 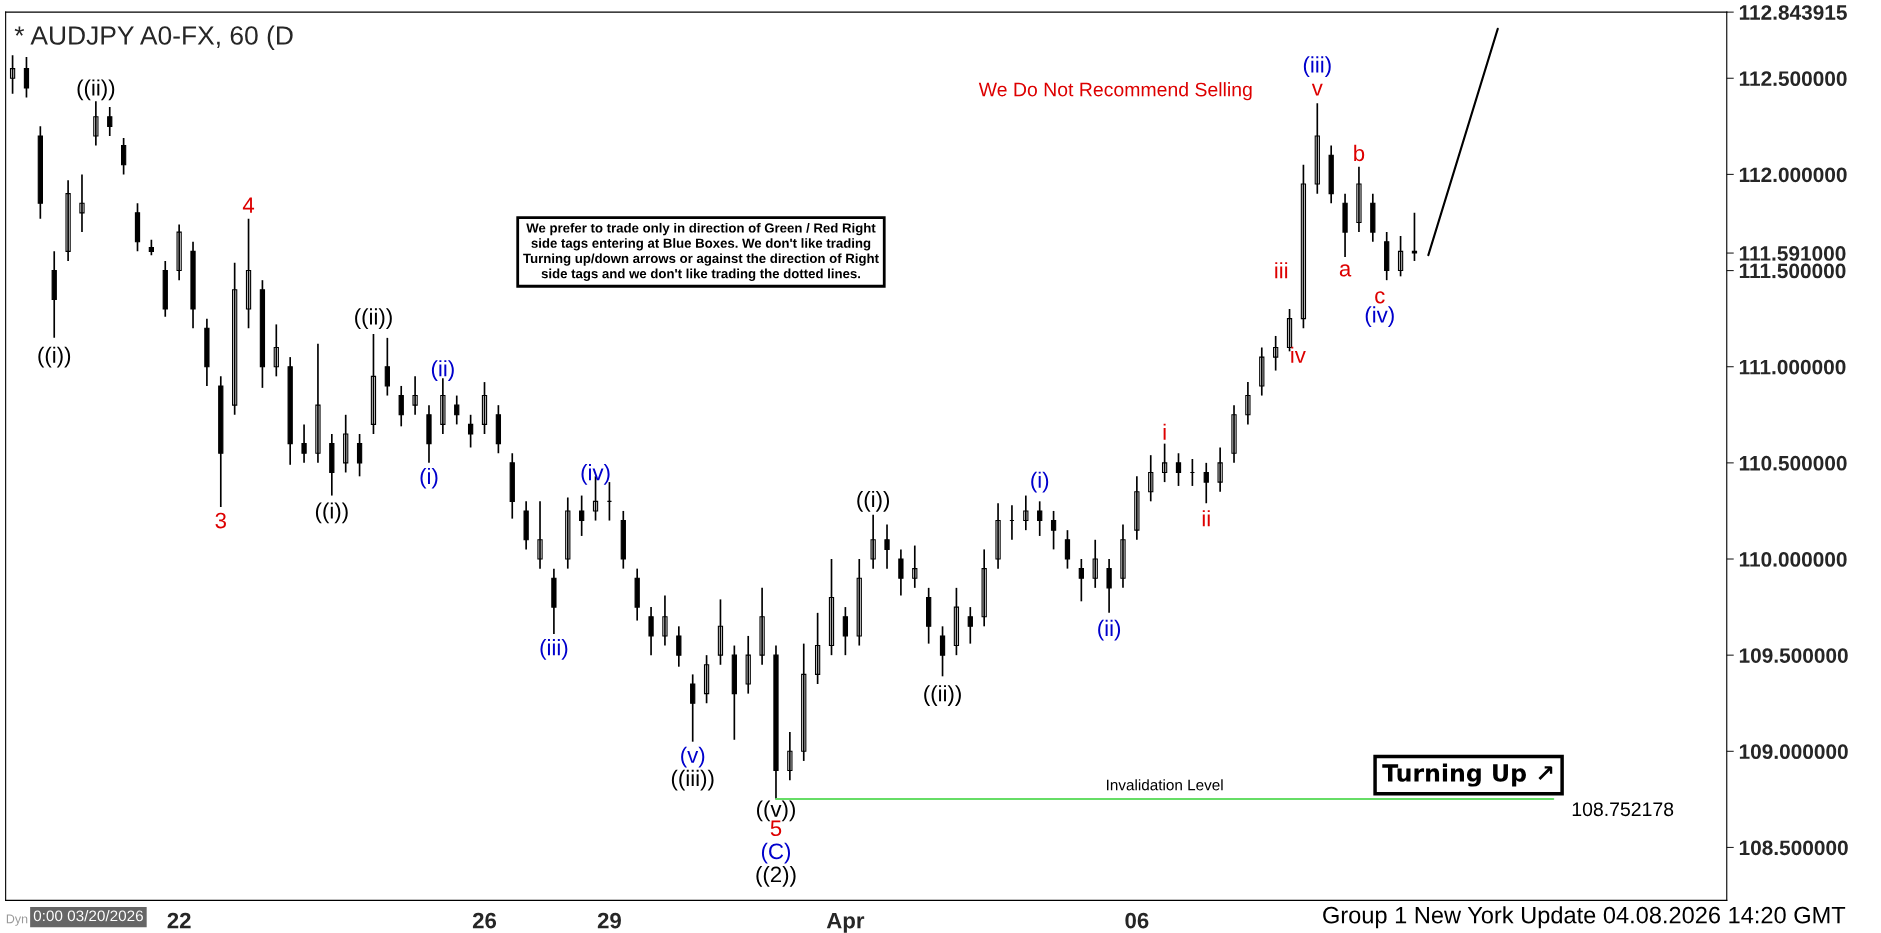 I want to click on annotation: Turning Up ↗, so click(x=1467, y=775).